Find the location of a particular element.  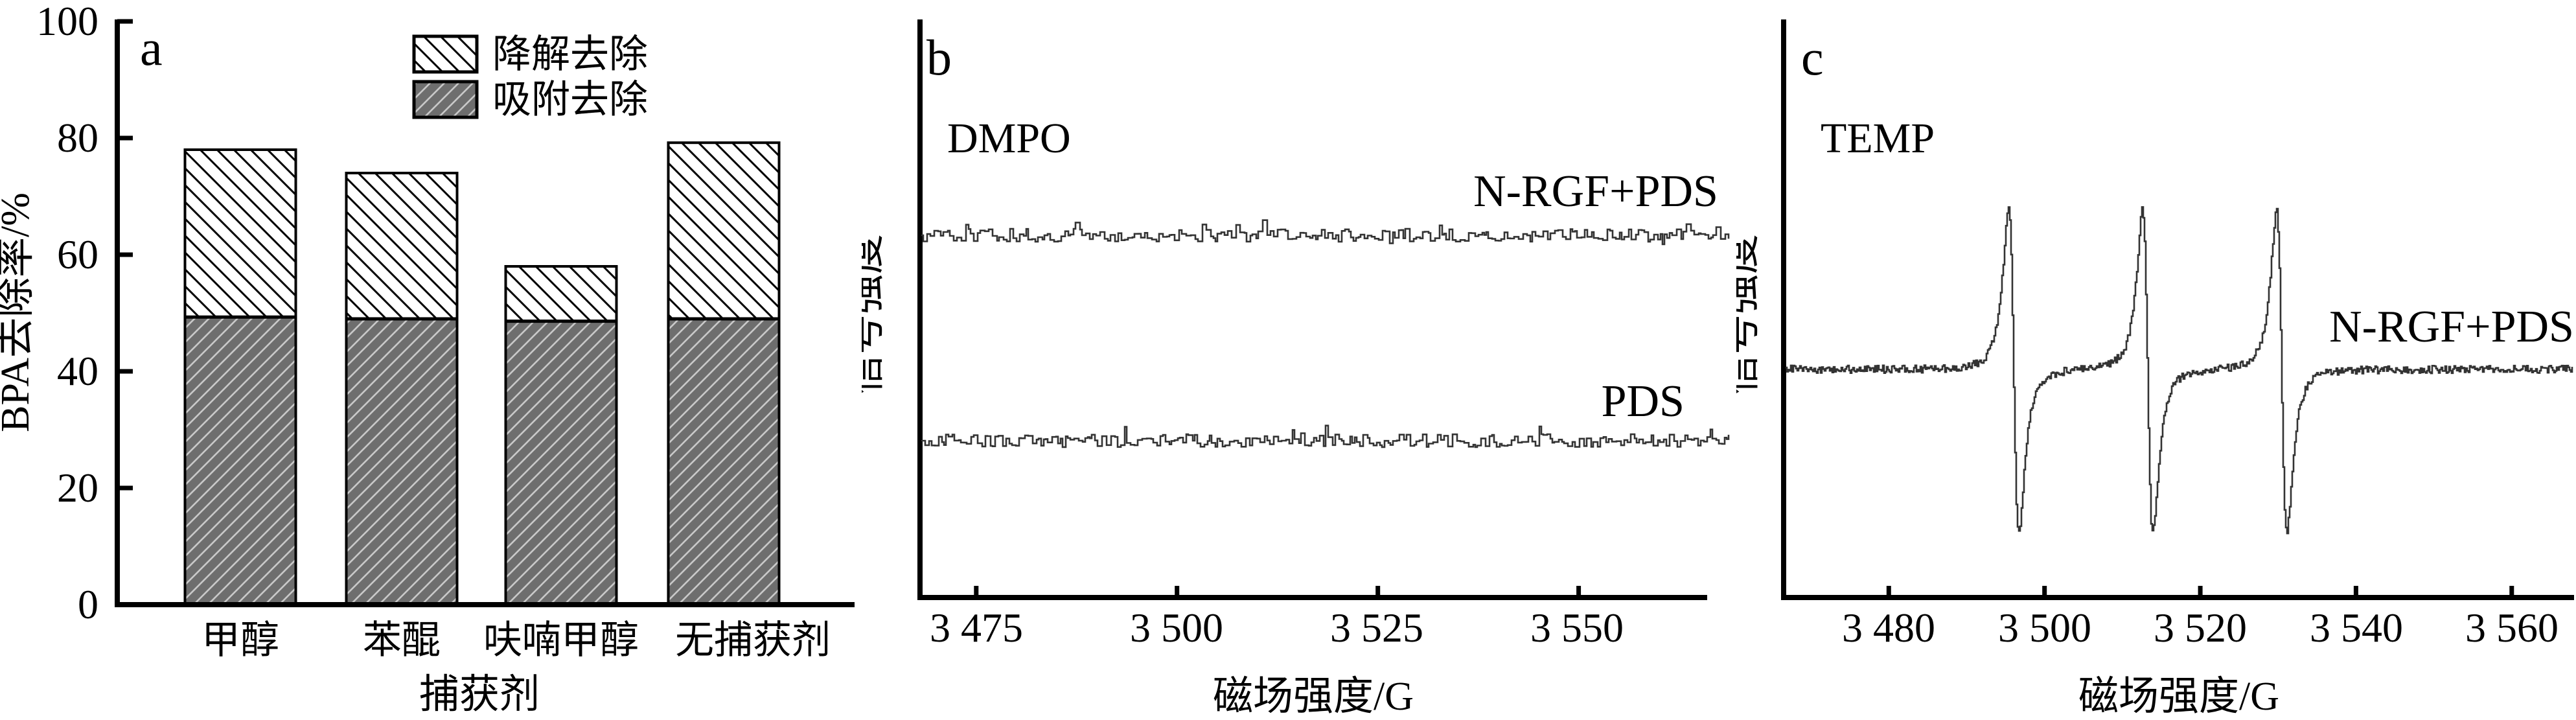

c-series-label-n-rgf-pds: N-RGF+PDS is located at coordinates (2451, 327).